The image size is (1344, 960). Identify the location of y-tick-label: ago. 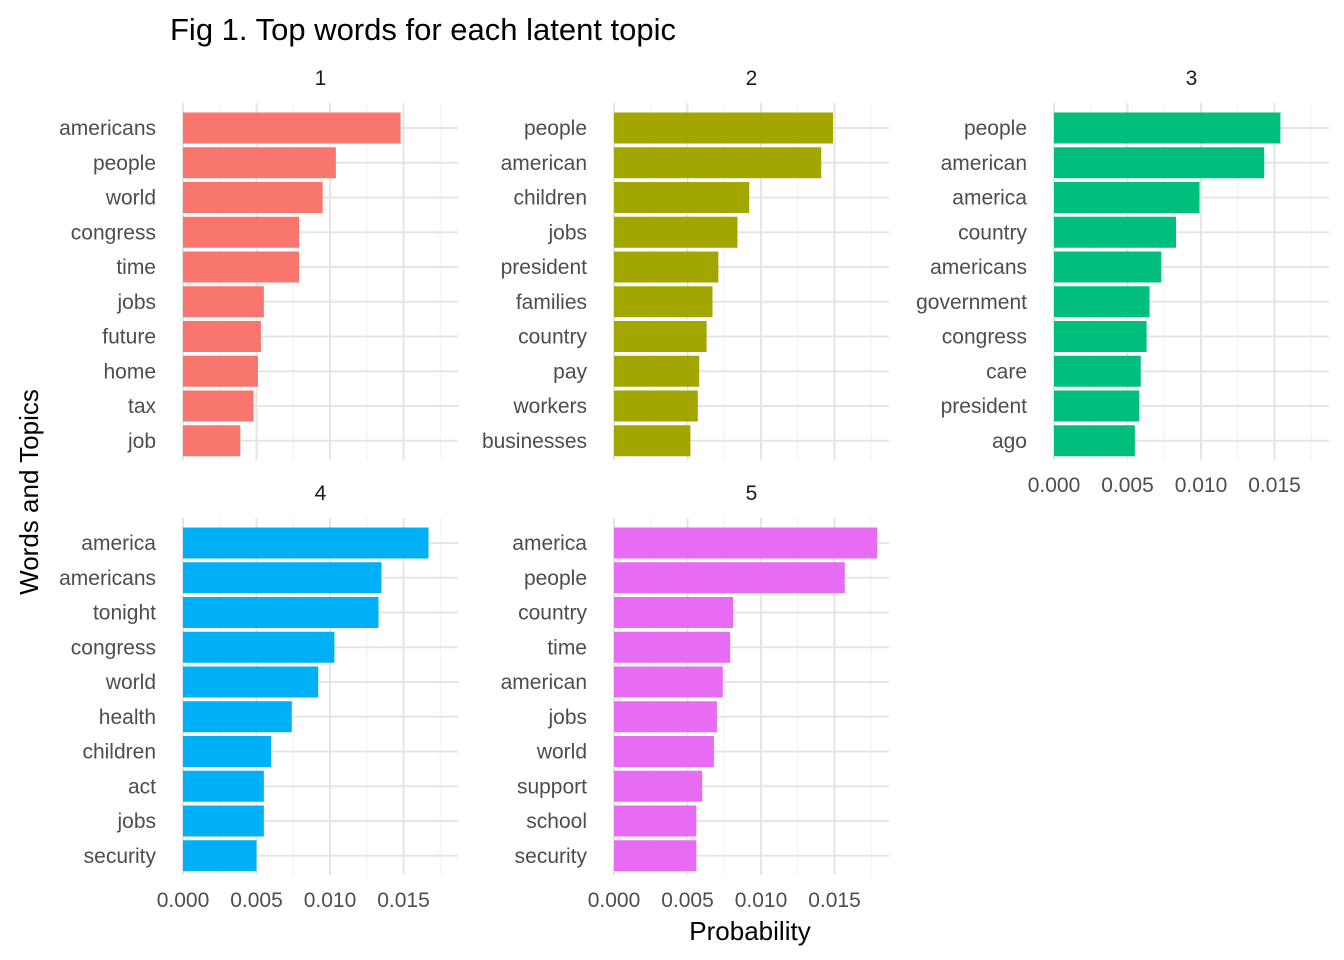
(1009, 441).